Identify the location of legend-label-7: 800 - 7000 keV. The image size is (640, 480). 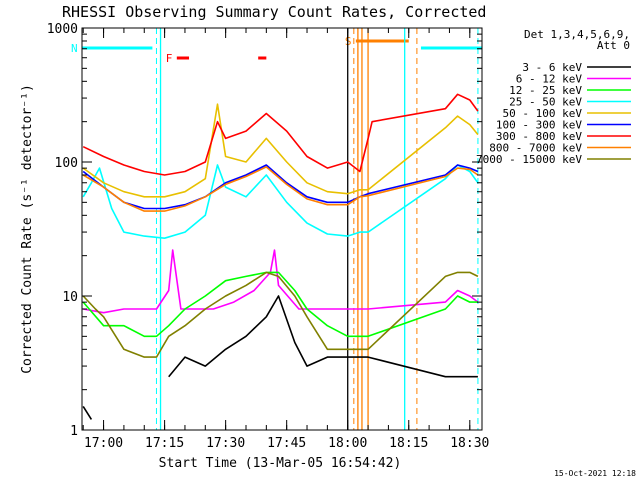
(535, 148).